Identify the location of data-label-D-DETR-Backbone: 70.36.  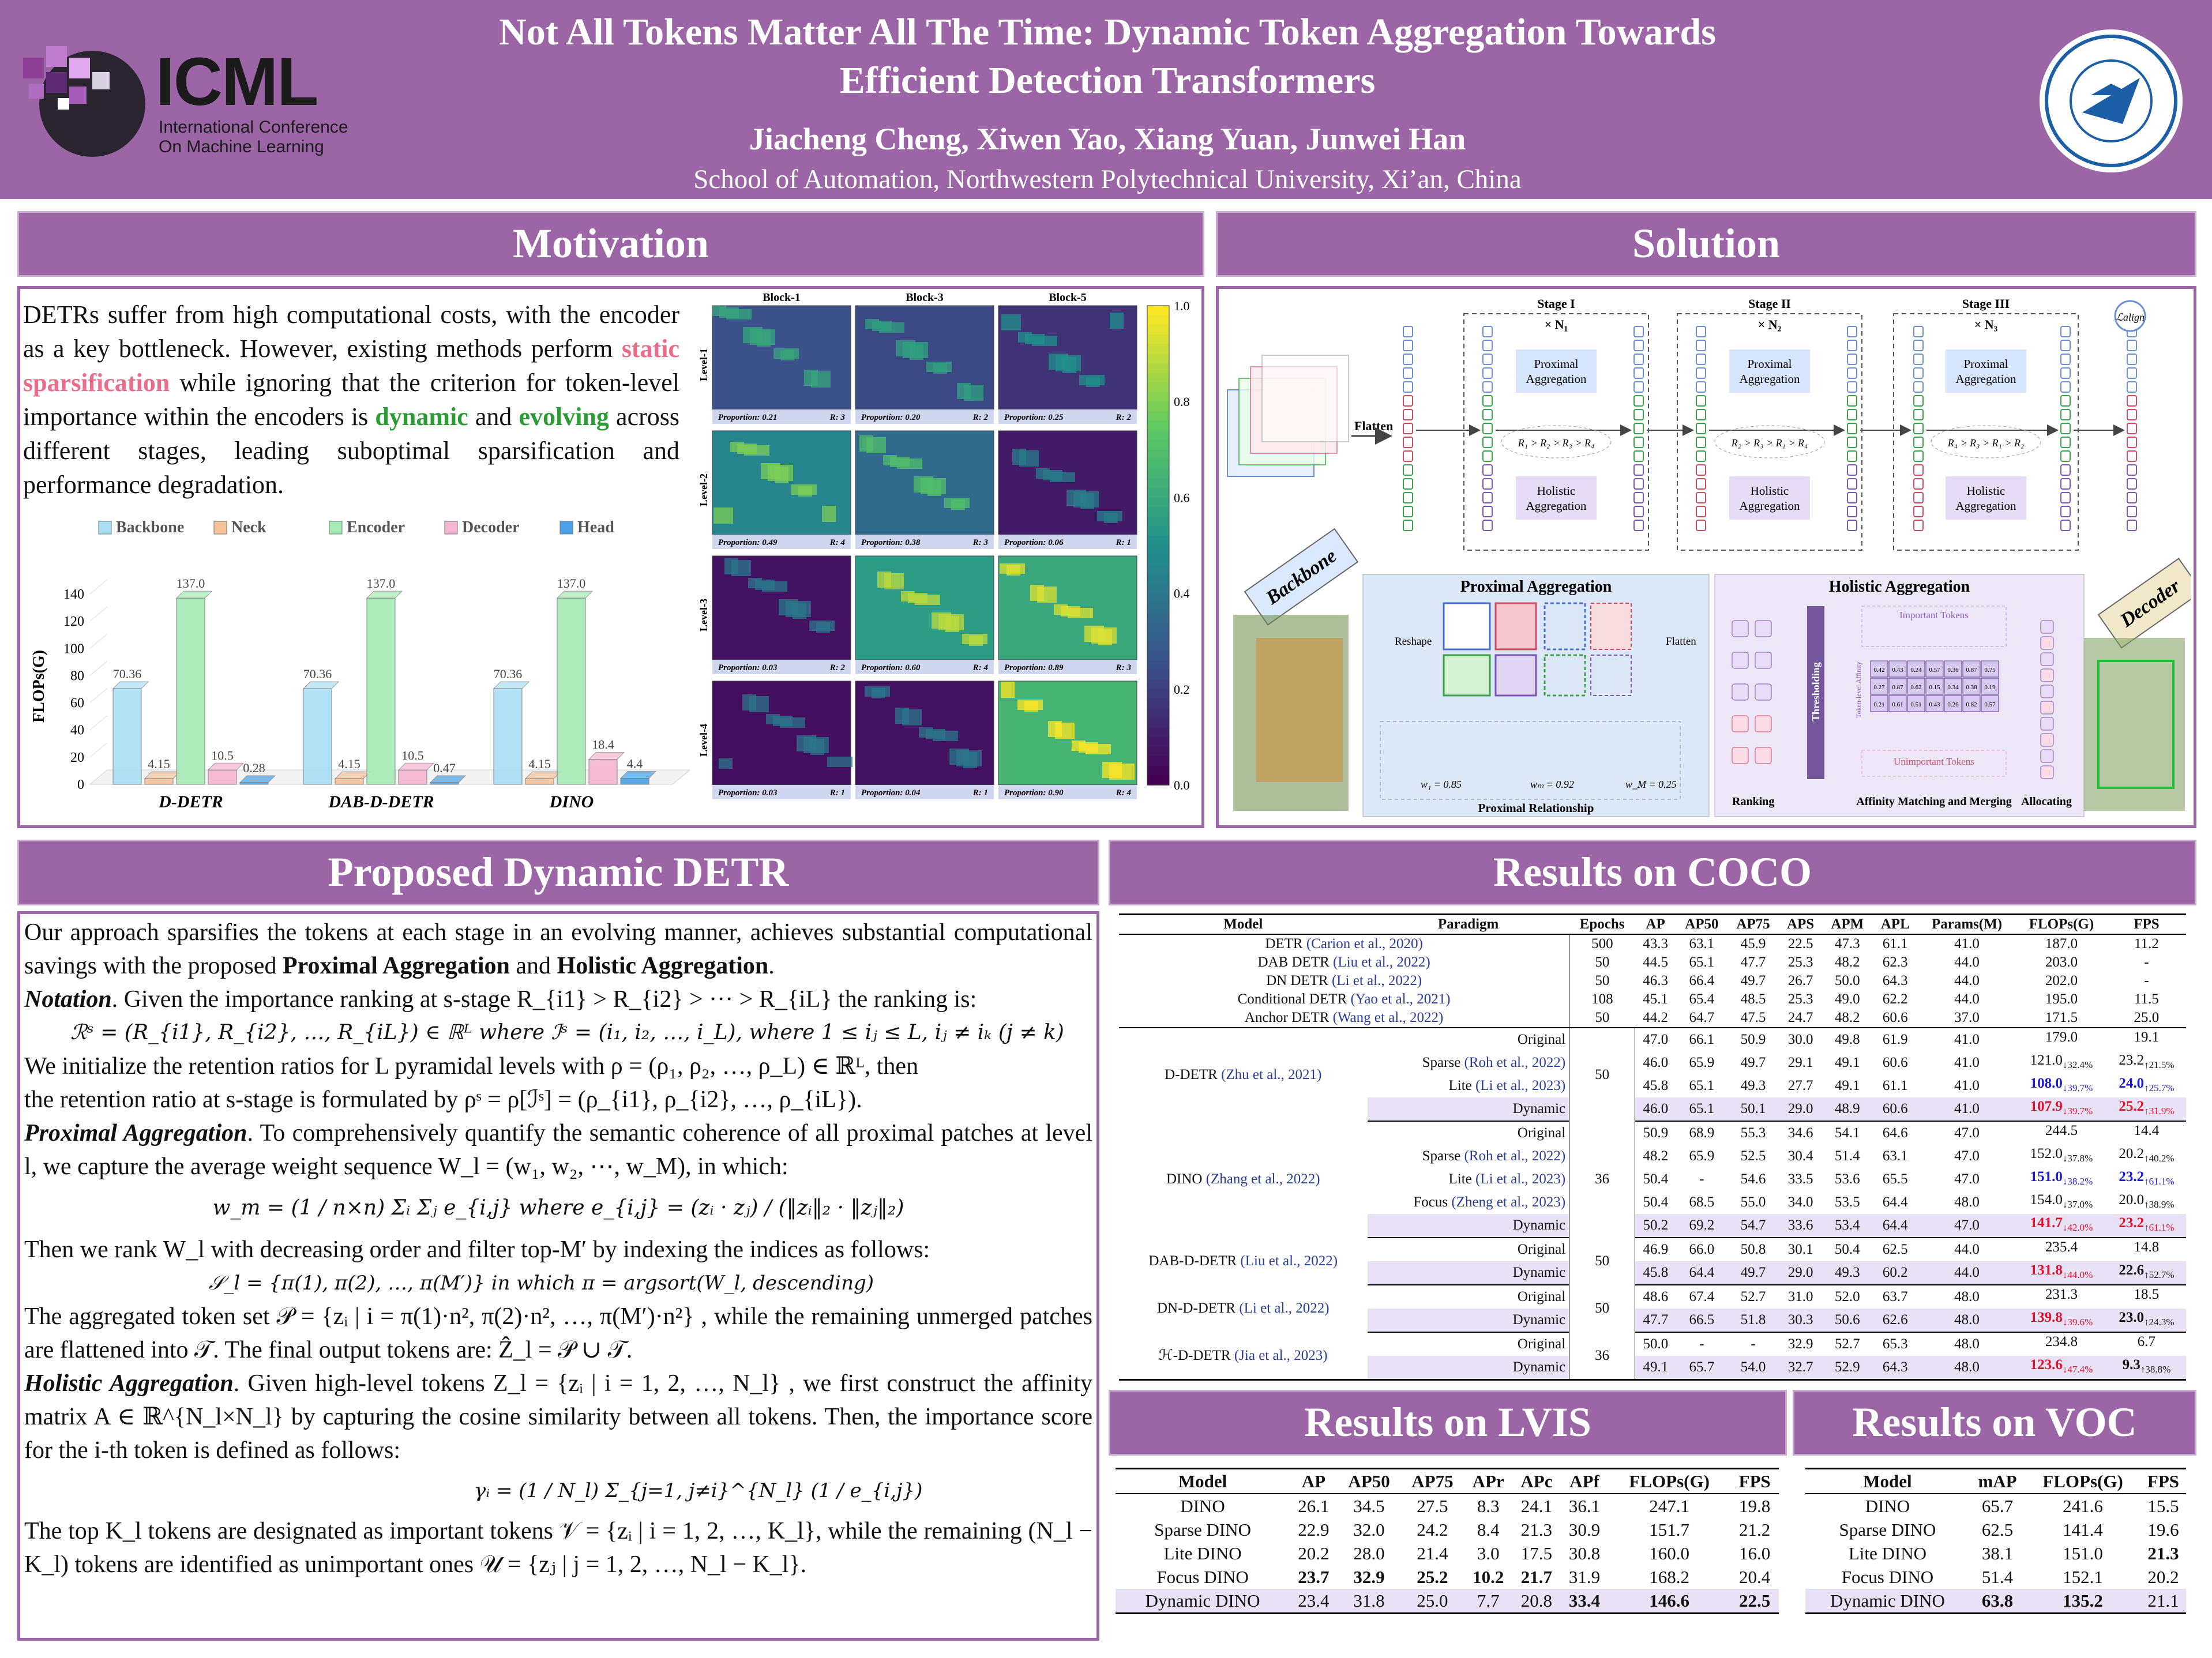
(128, 674).